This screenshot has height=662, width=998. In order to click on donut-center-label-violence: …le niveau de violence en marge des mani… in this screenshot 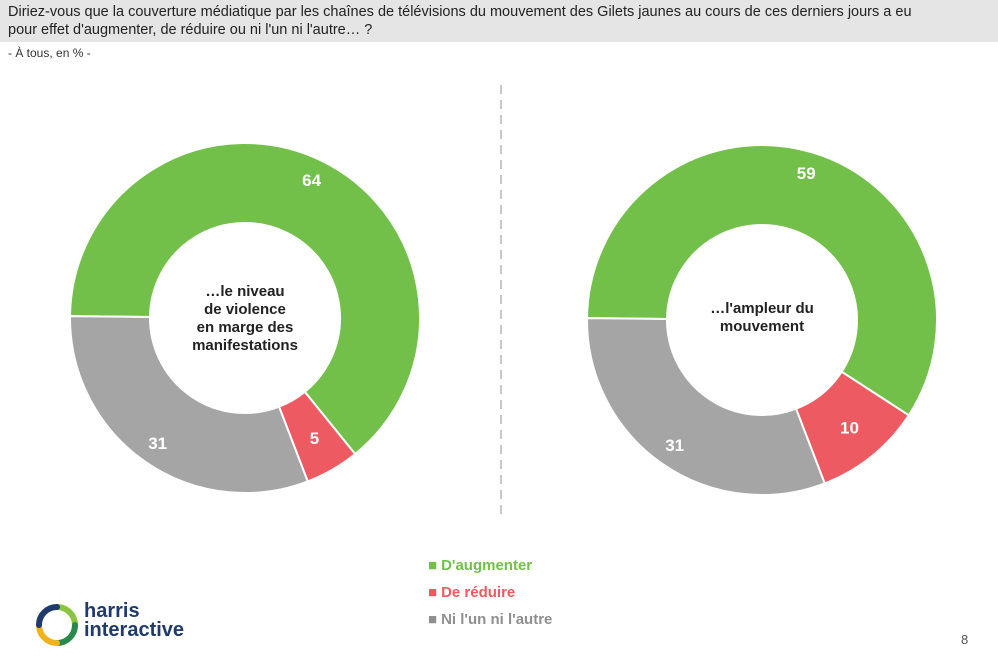, I will do `click(245, 319)`.